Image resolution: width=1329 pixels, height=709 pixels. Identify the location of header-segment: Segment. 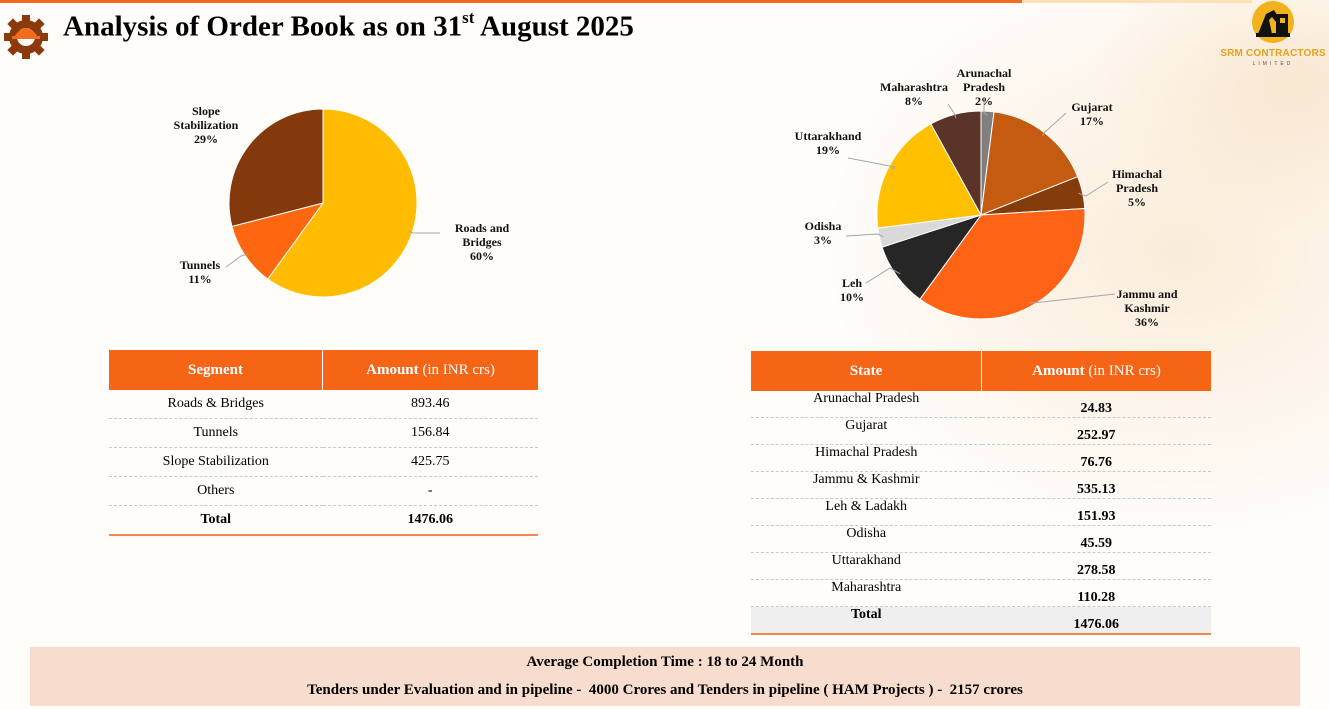
(216, 370).